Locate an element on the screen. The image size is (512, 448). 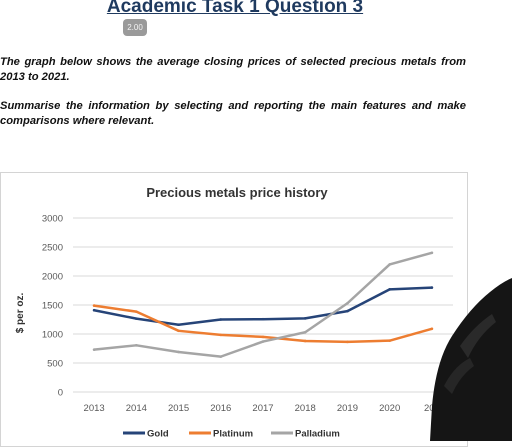
y-tick-label: 3000 is located at coordinates (52, 219).